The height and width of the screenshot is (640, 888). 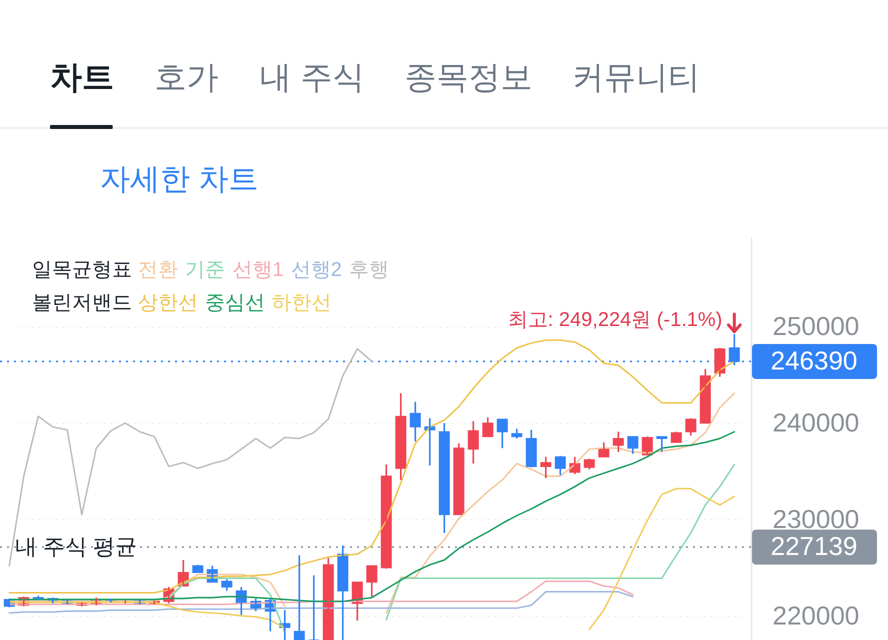 What do you see at coordinates (82, 77) in the screenshot?
I see `text: 차트` at bounding box center [82, 77].